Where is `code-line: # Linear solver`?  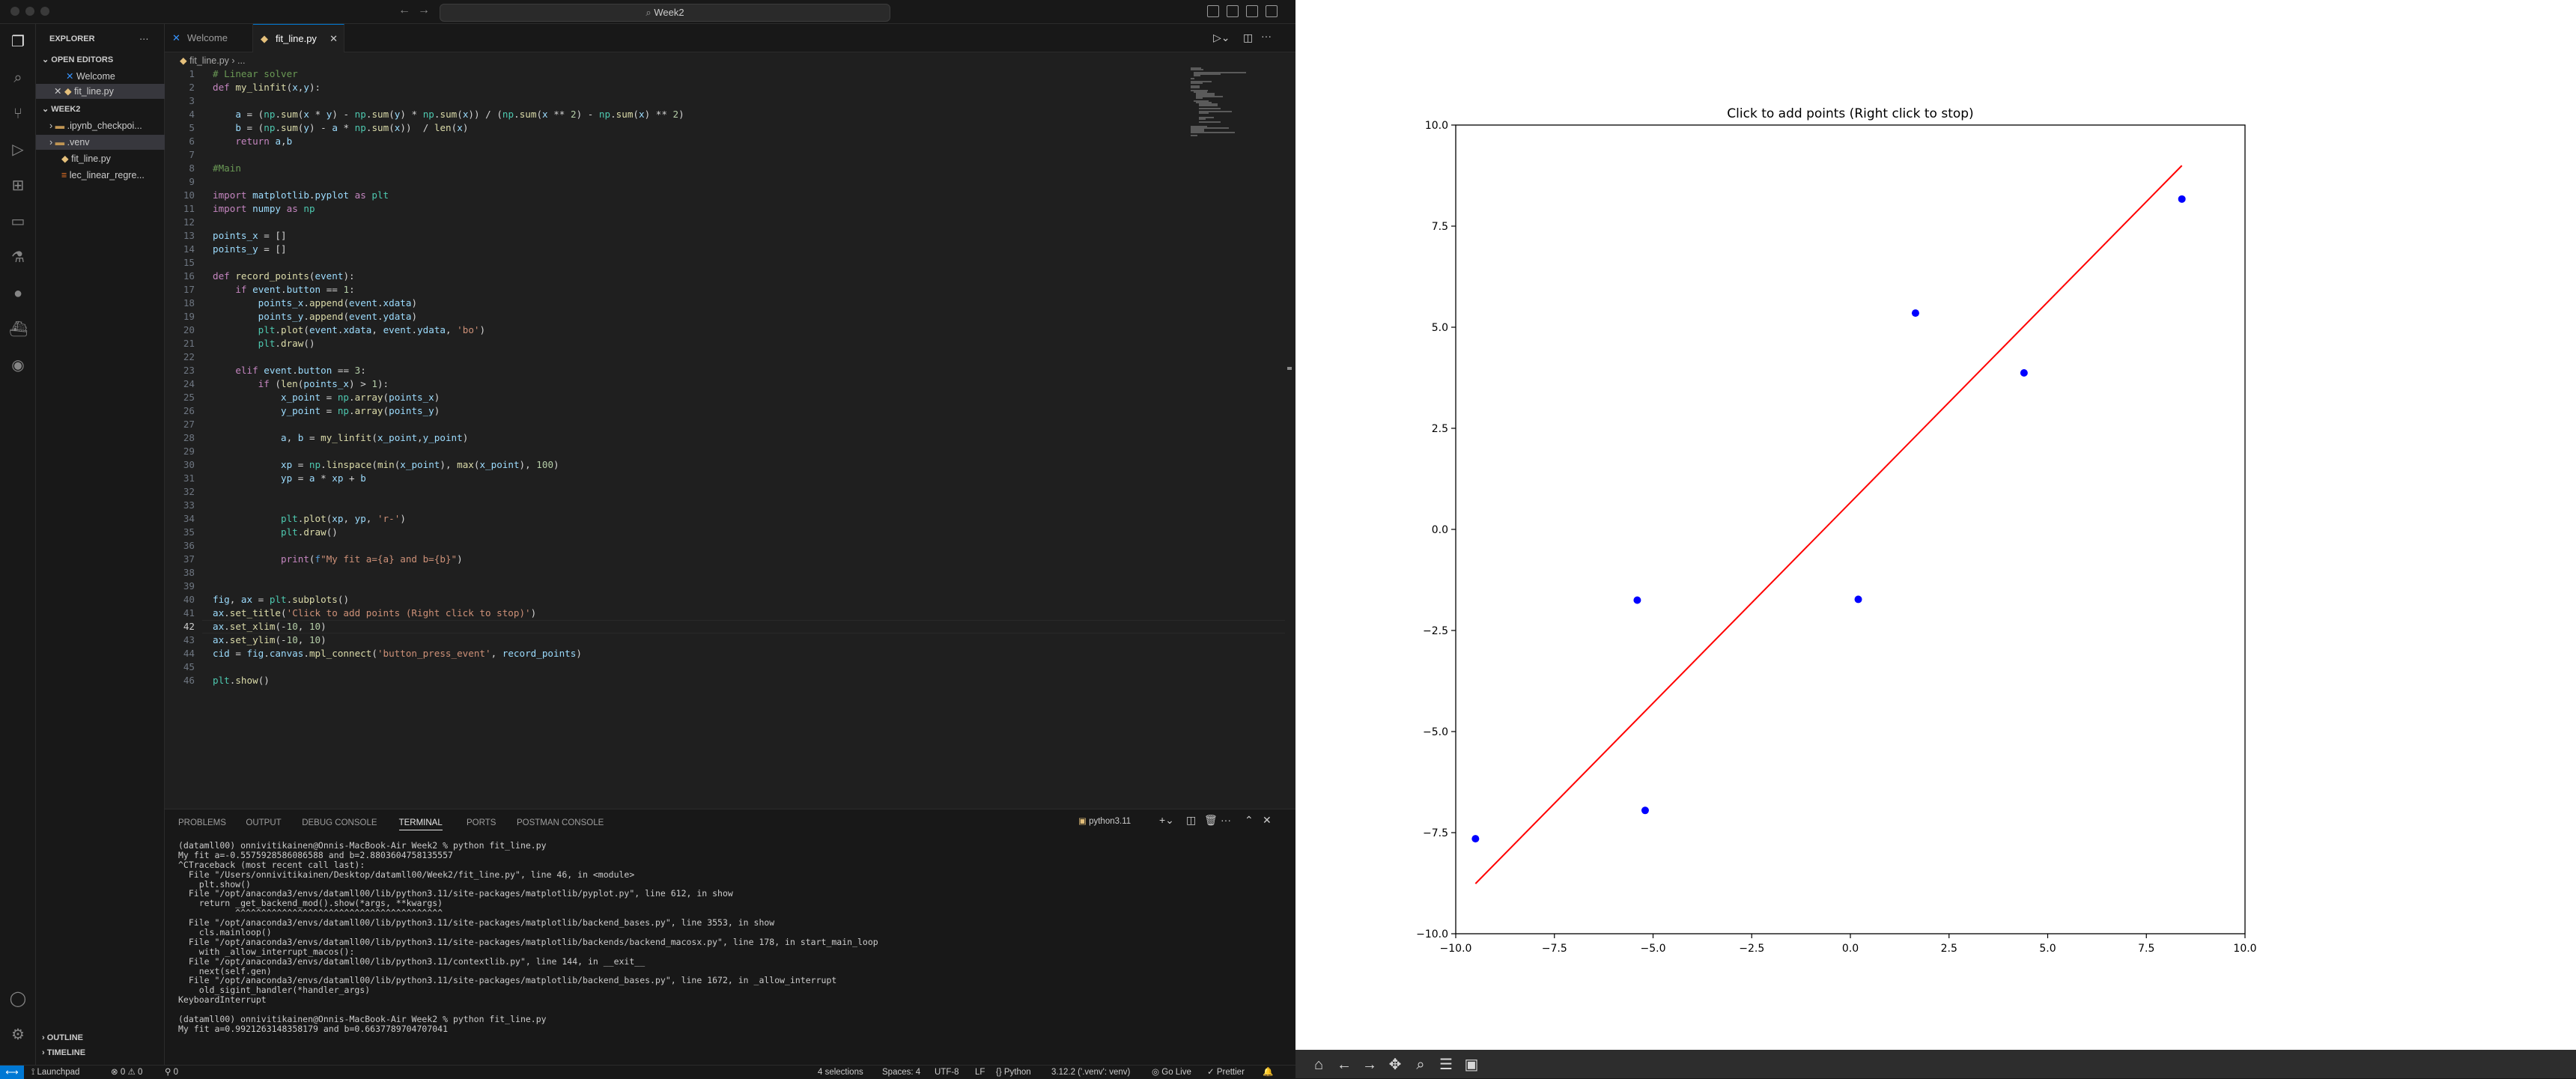
code-line: # Linear solver is located at coordinates (255, 74).